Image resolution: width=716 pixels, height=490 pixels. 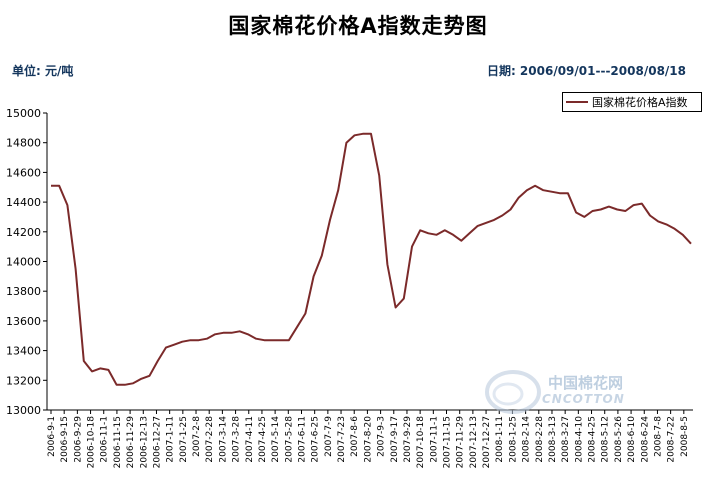 I want to click on x-tick-label: 2007-2-8, so click(x=197, y=436).